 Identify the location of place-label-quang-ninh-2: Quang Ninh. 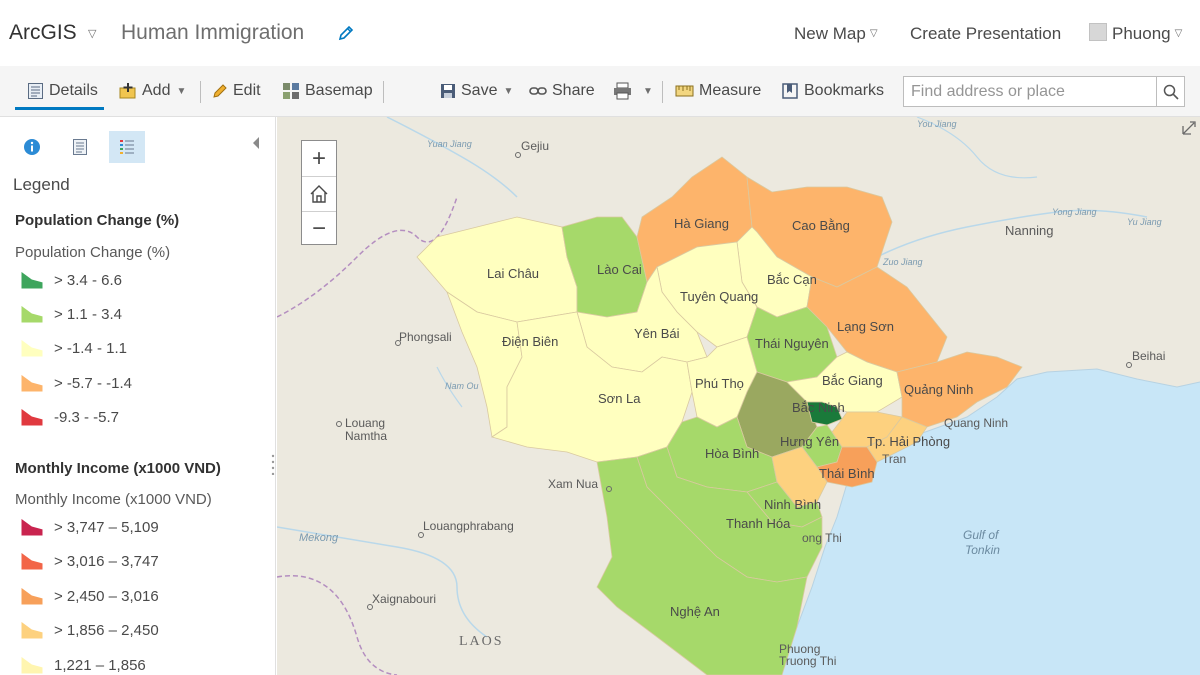
(976, 423).